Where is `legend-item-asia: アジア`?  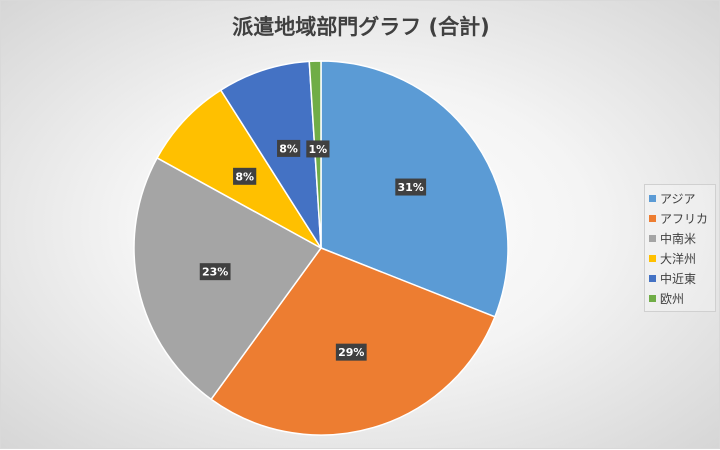 legend-item-asia: アジア is located at coordinates (680, 198).